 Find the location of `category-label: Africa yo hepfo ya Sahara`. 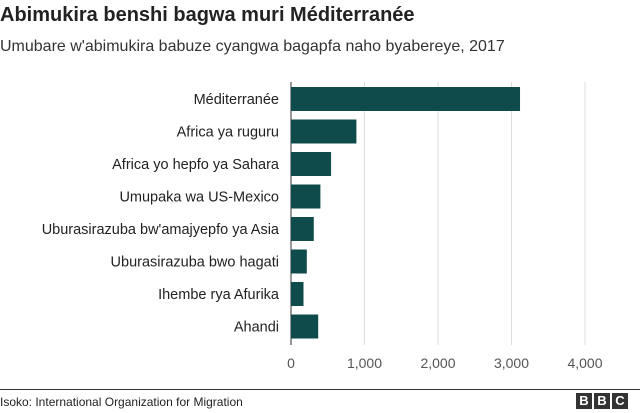

category-label: Africa yo hepfo ya Sahara is located at coordinates (196, 165).